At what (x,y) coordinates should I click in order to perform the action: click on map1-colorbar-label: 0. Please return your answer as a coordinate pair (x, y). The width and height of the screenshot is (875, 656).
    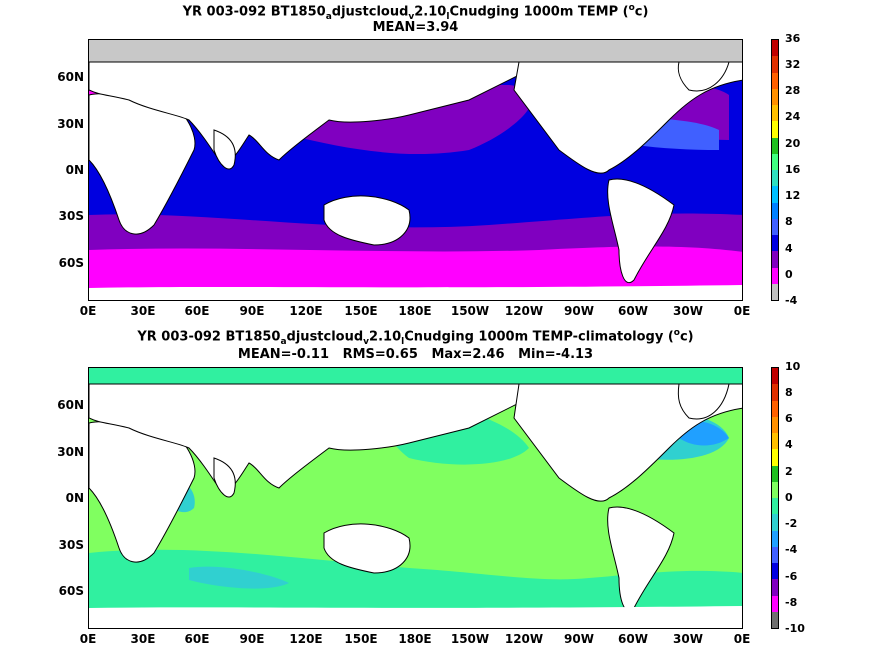
    Looking at the image, I should click on (789, 274).